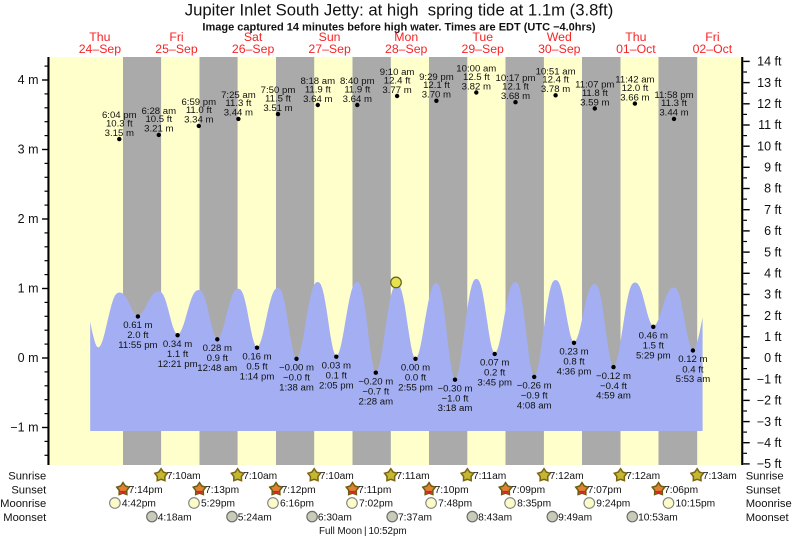  Describe the element at coordinates (635, 88) in the screenshot. I see `svg-text: 12.0 ft` at that location.